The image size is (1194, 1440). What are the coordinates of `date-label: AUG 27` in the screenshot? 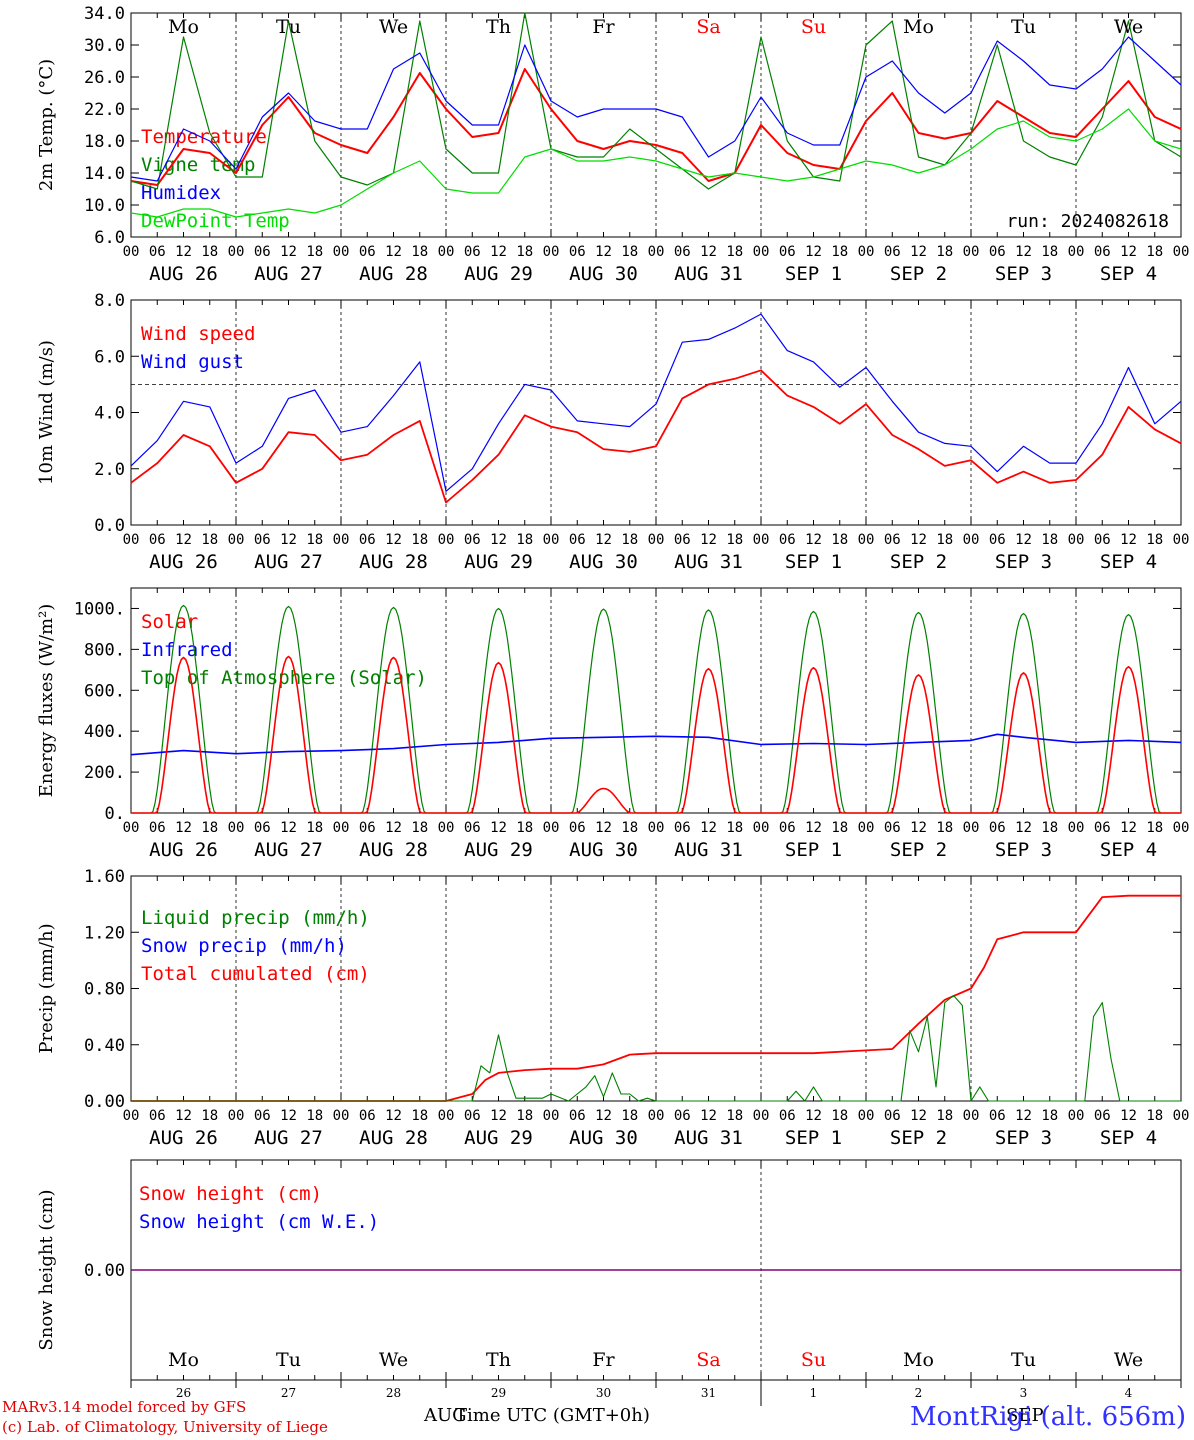 It's located at (288, 562).